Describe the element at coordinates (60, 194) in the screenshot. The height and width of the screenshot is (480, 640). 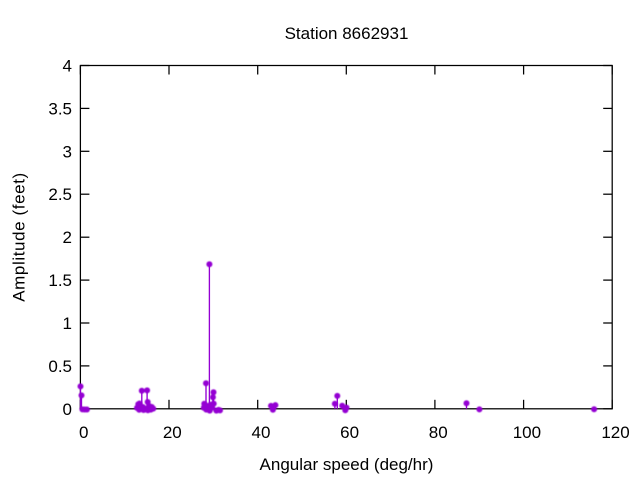
I see `svg-text: 2.5` at that location.